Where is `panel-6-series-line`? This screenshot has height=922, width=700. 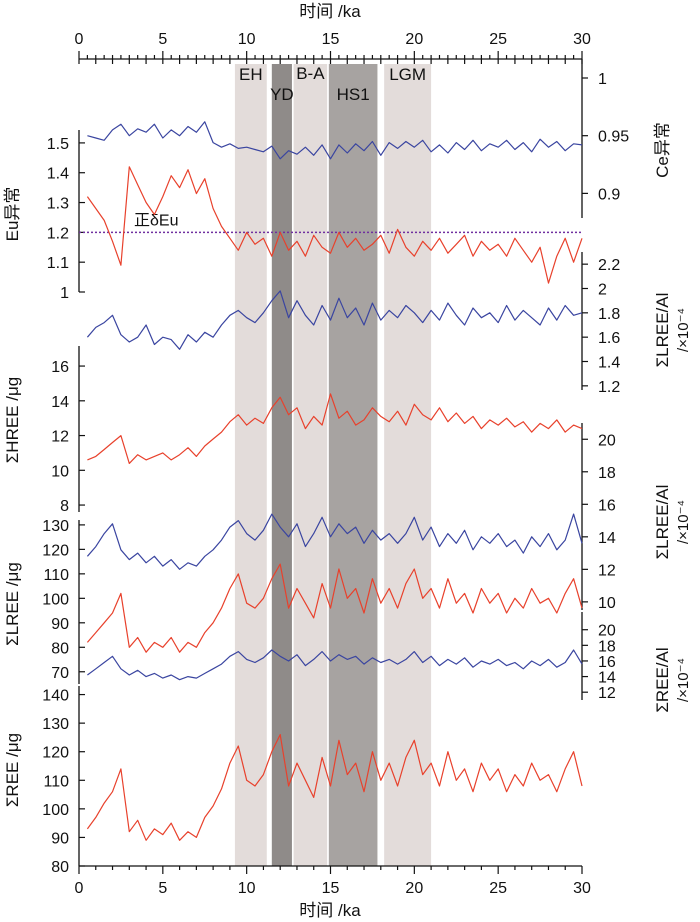 panel-6-series-line is located at coordinates (335, 665).